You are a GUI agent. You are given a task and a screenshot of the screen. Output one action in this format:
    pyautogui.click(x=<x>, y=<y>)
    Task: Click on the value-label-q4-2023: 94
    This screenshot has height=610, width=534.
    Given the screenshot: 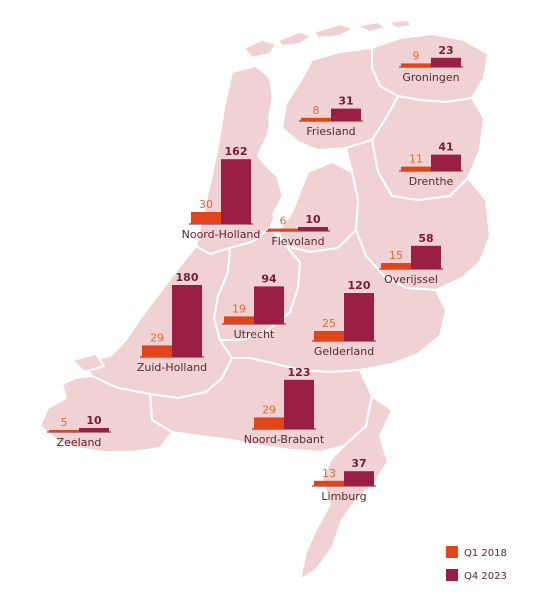 What is the action you would take?
    pyautogui.click(x=269, y=278)
    